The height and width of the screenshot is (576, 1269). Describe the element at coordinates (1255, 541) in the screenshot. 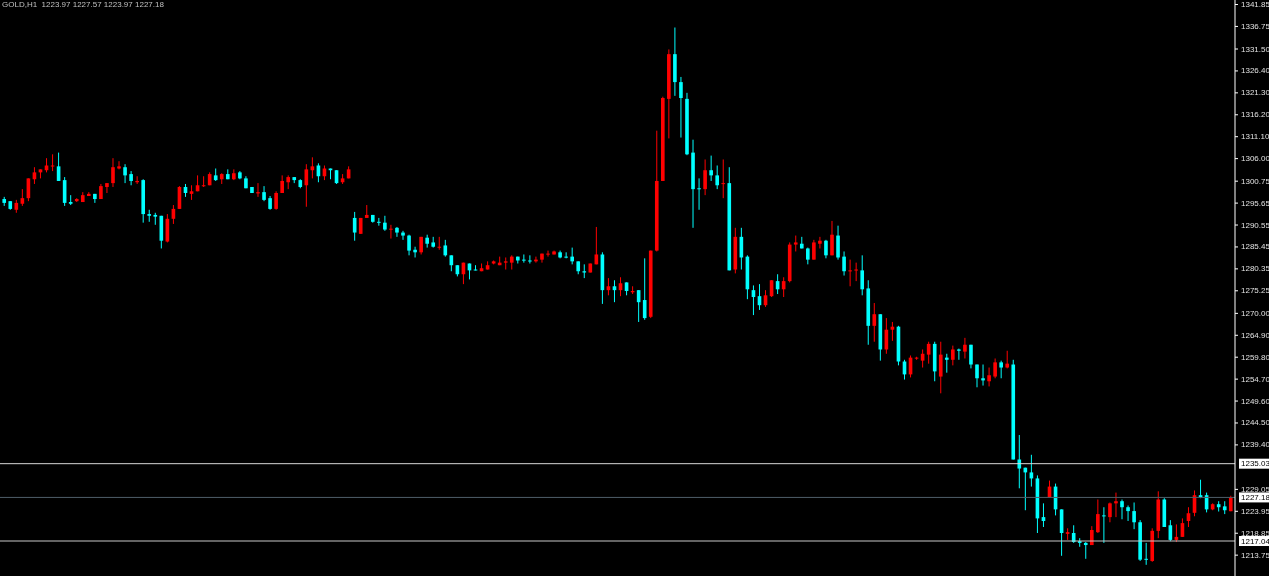

I see `ref-line-label: 1217.04` at that location.